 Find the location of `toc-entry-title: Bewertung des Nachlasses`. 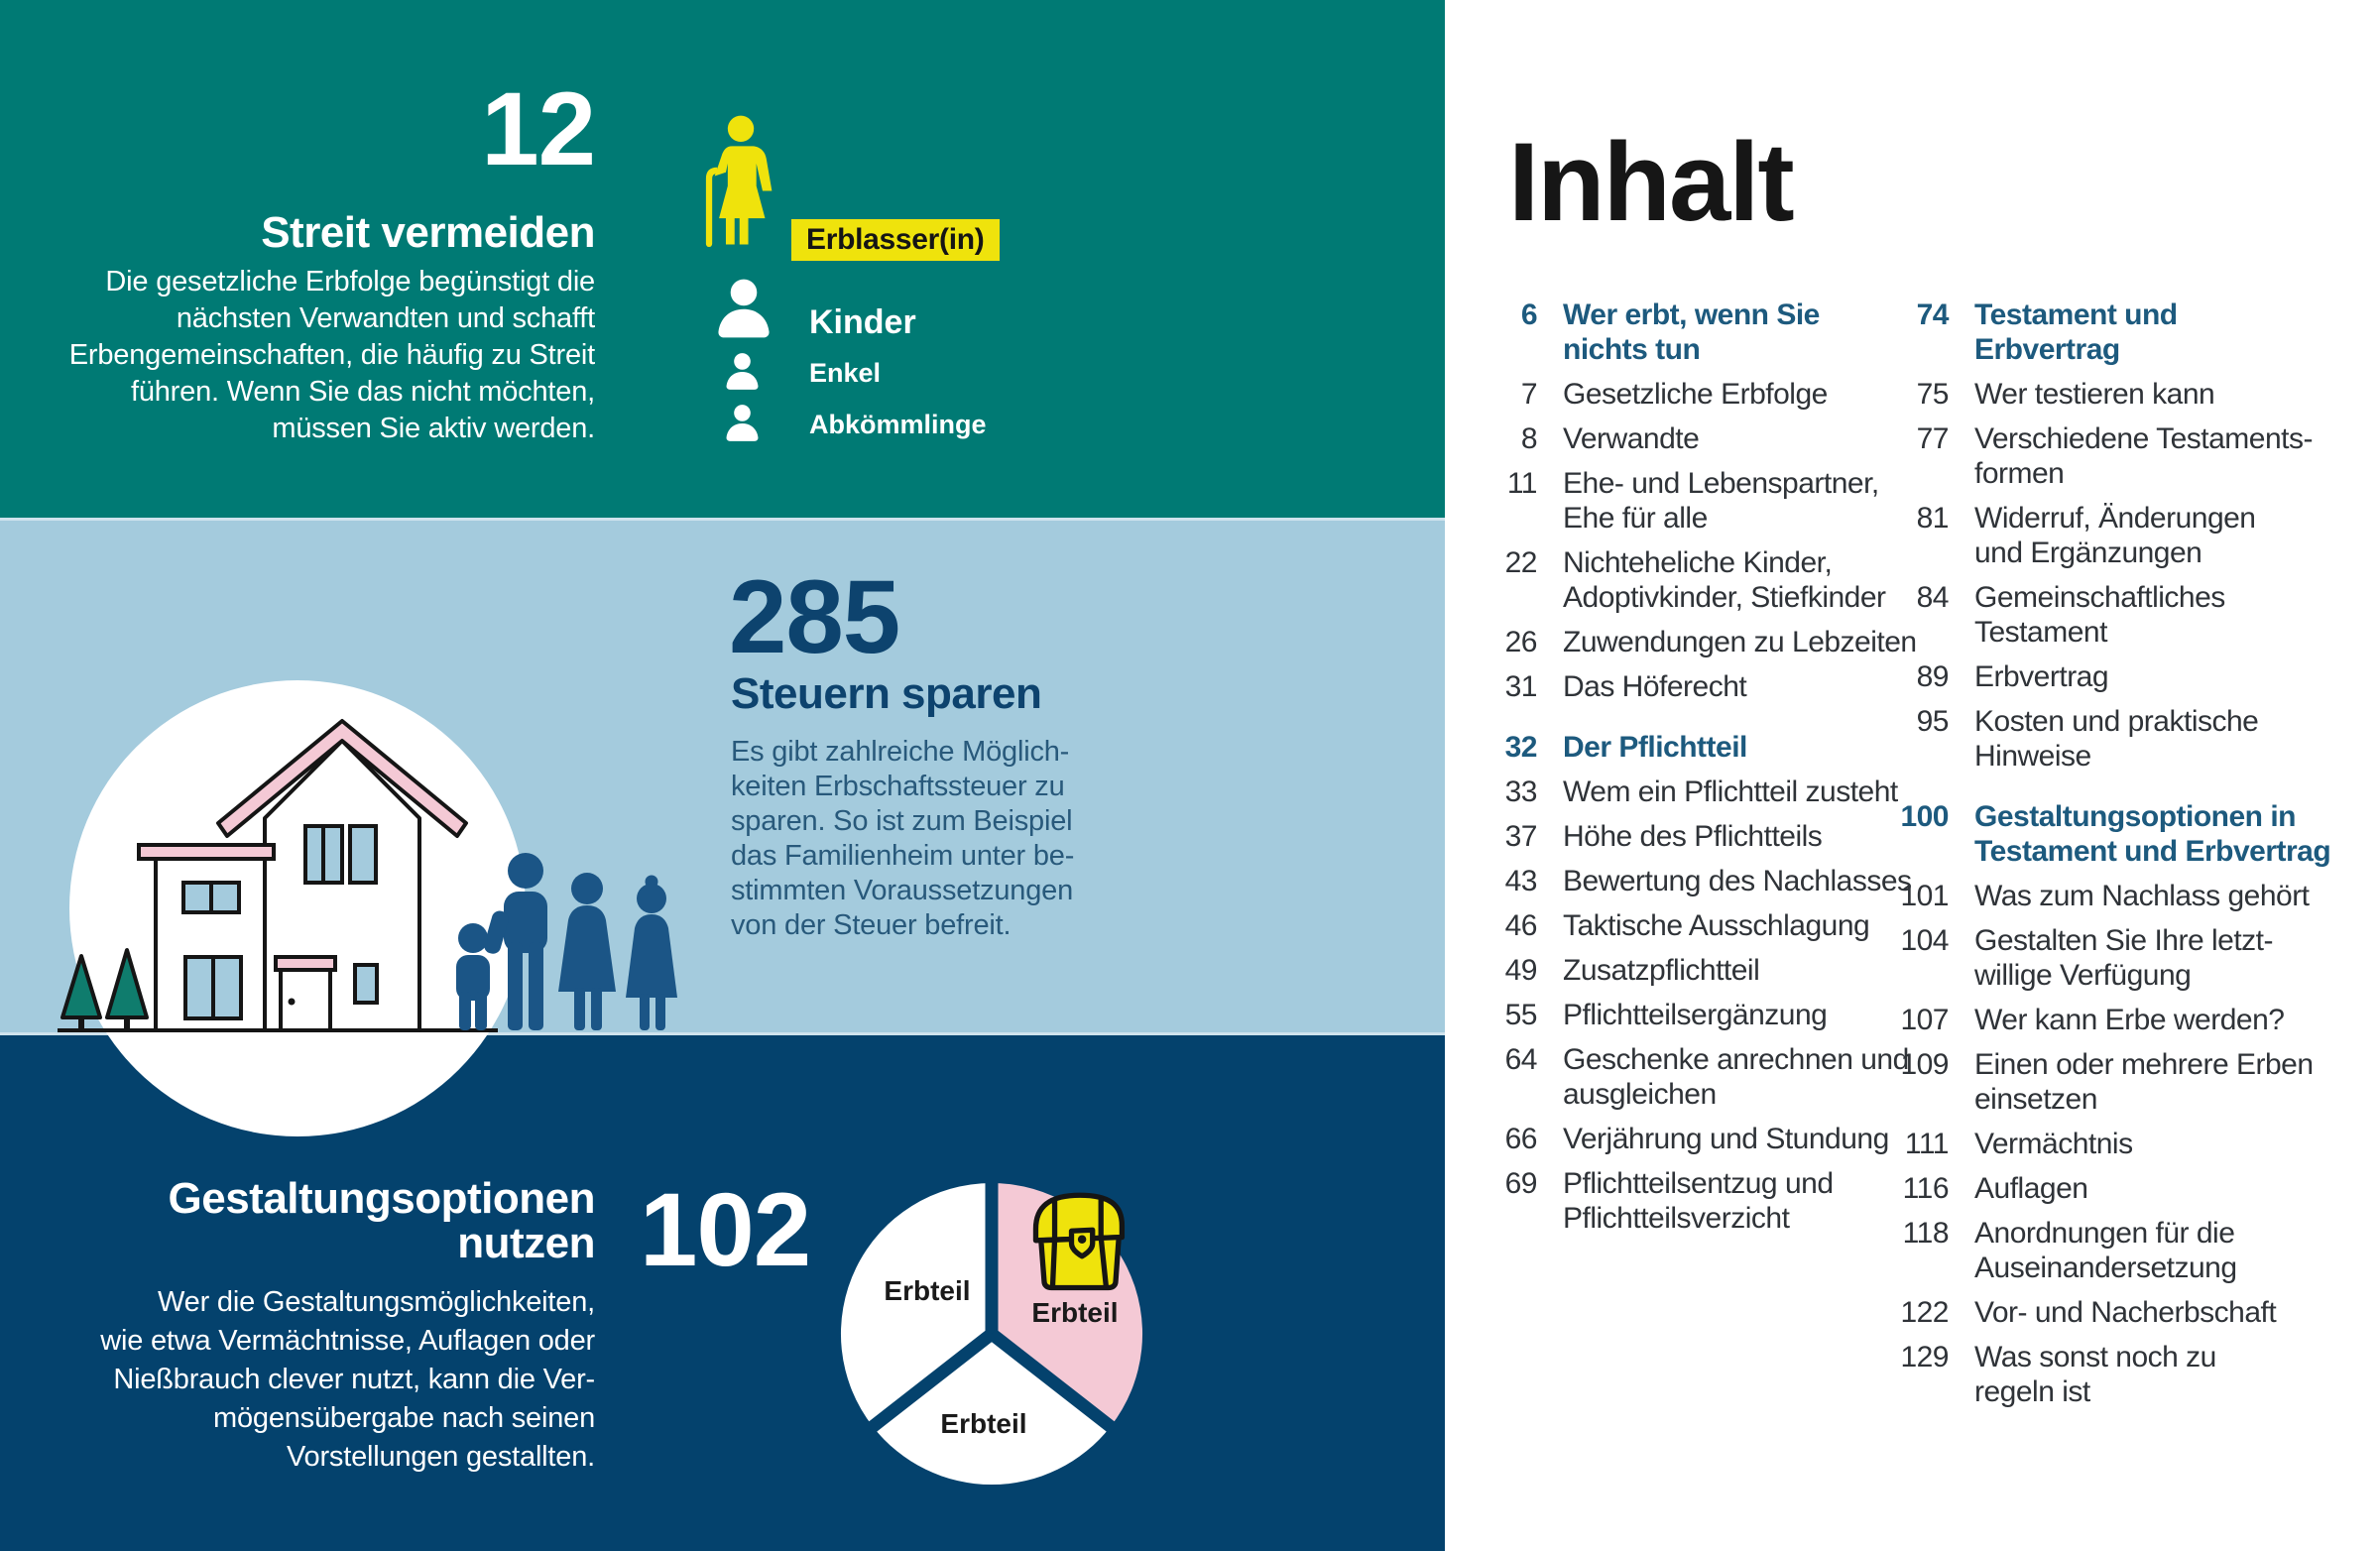

toc-entry-title: Bewertung des Nachlasses is located at coordinates (1737, 881).